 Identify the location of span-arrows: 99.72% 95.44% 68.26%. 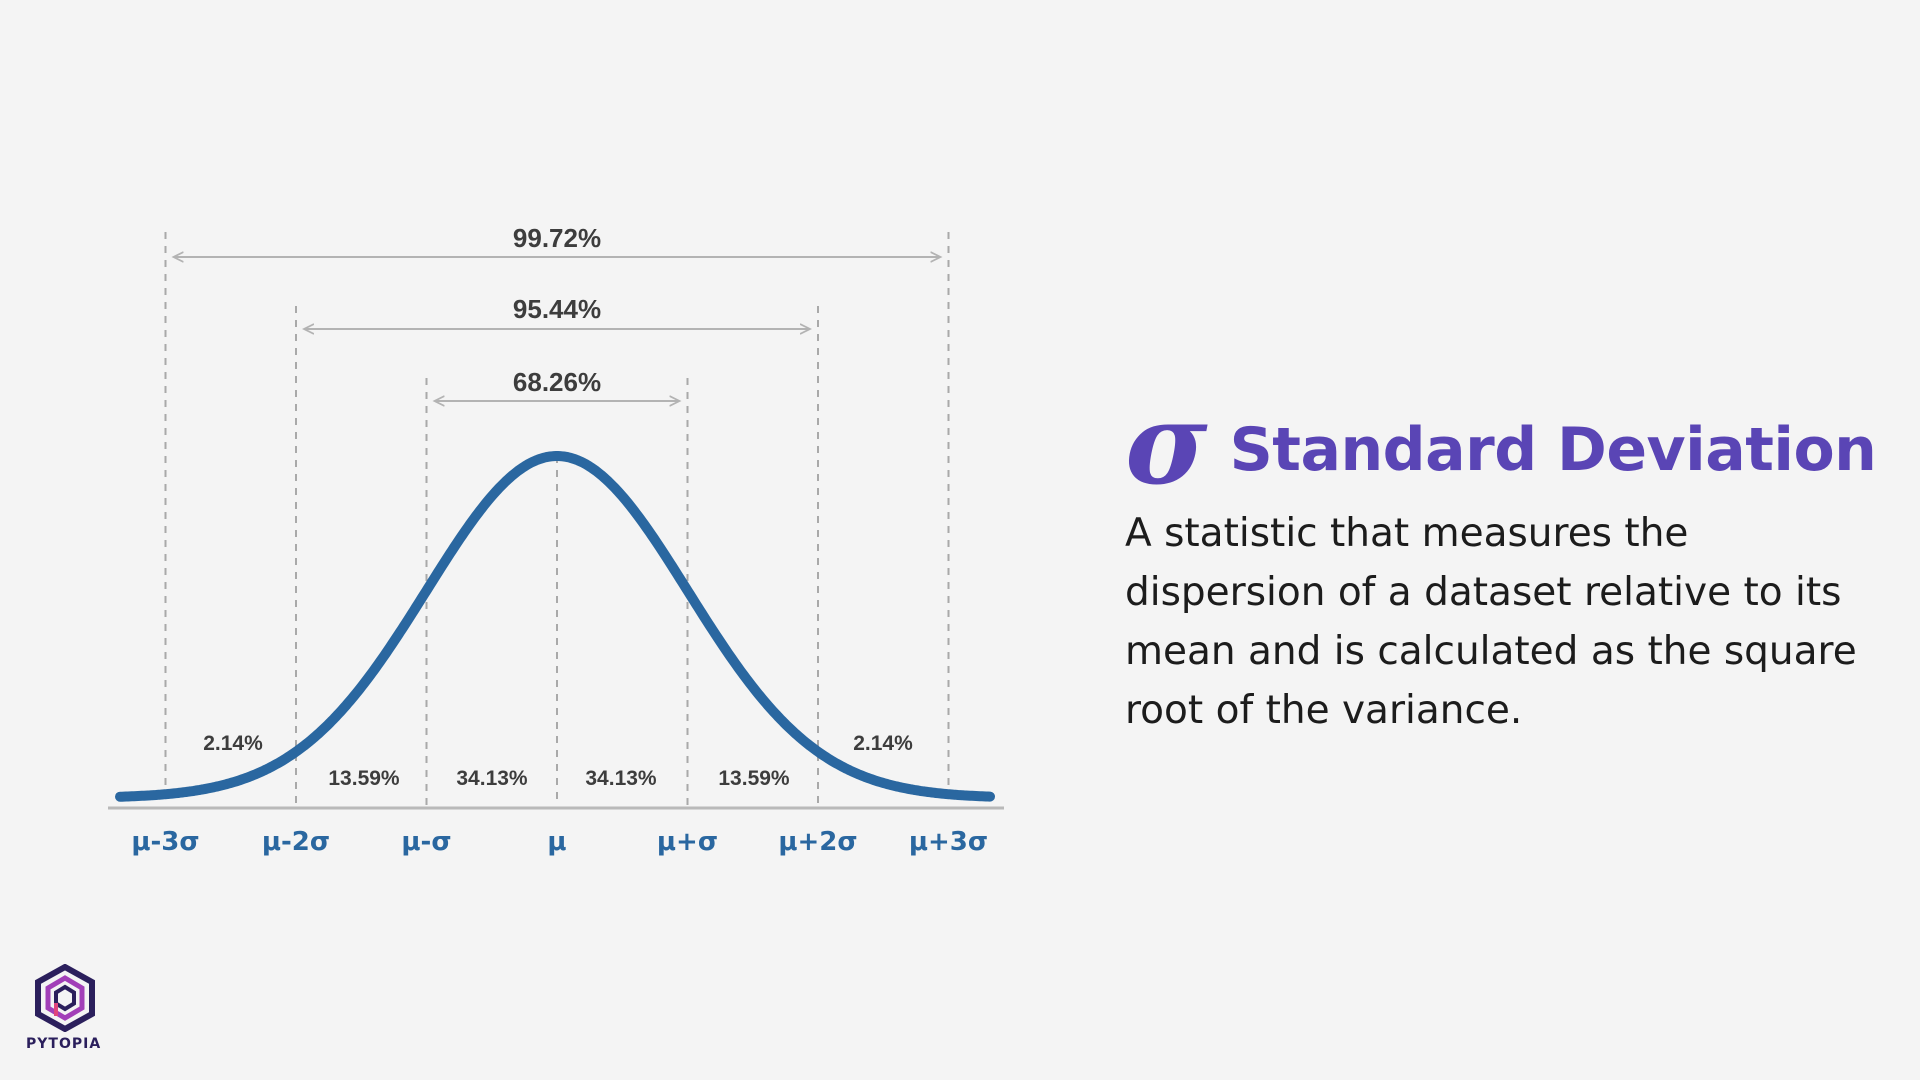
(557, 312).